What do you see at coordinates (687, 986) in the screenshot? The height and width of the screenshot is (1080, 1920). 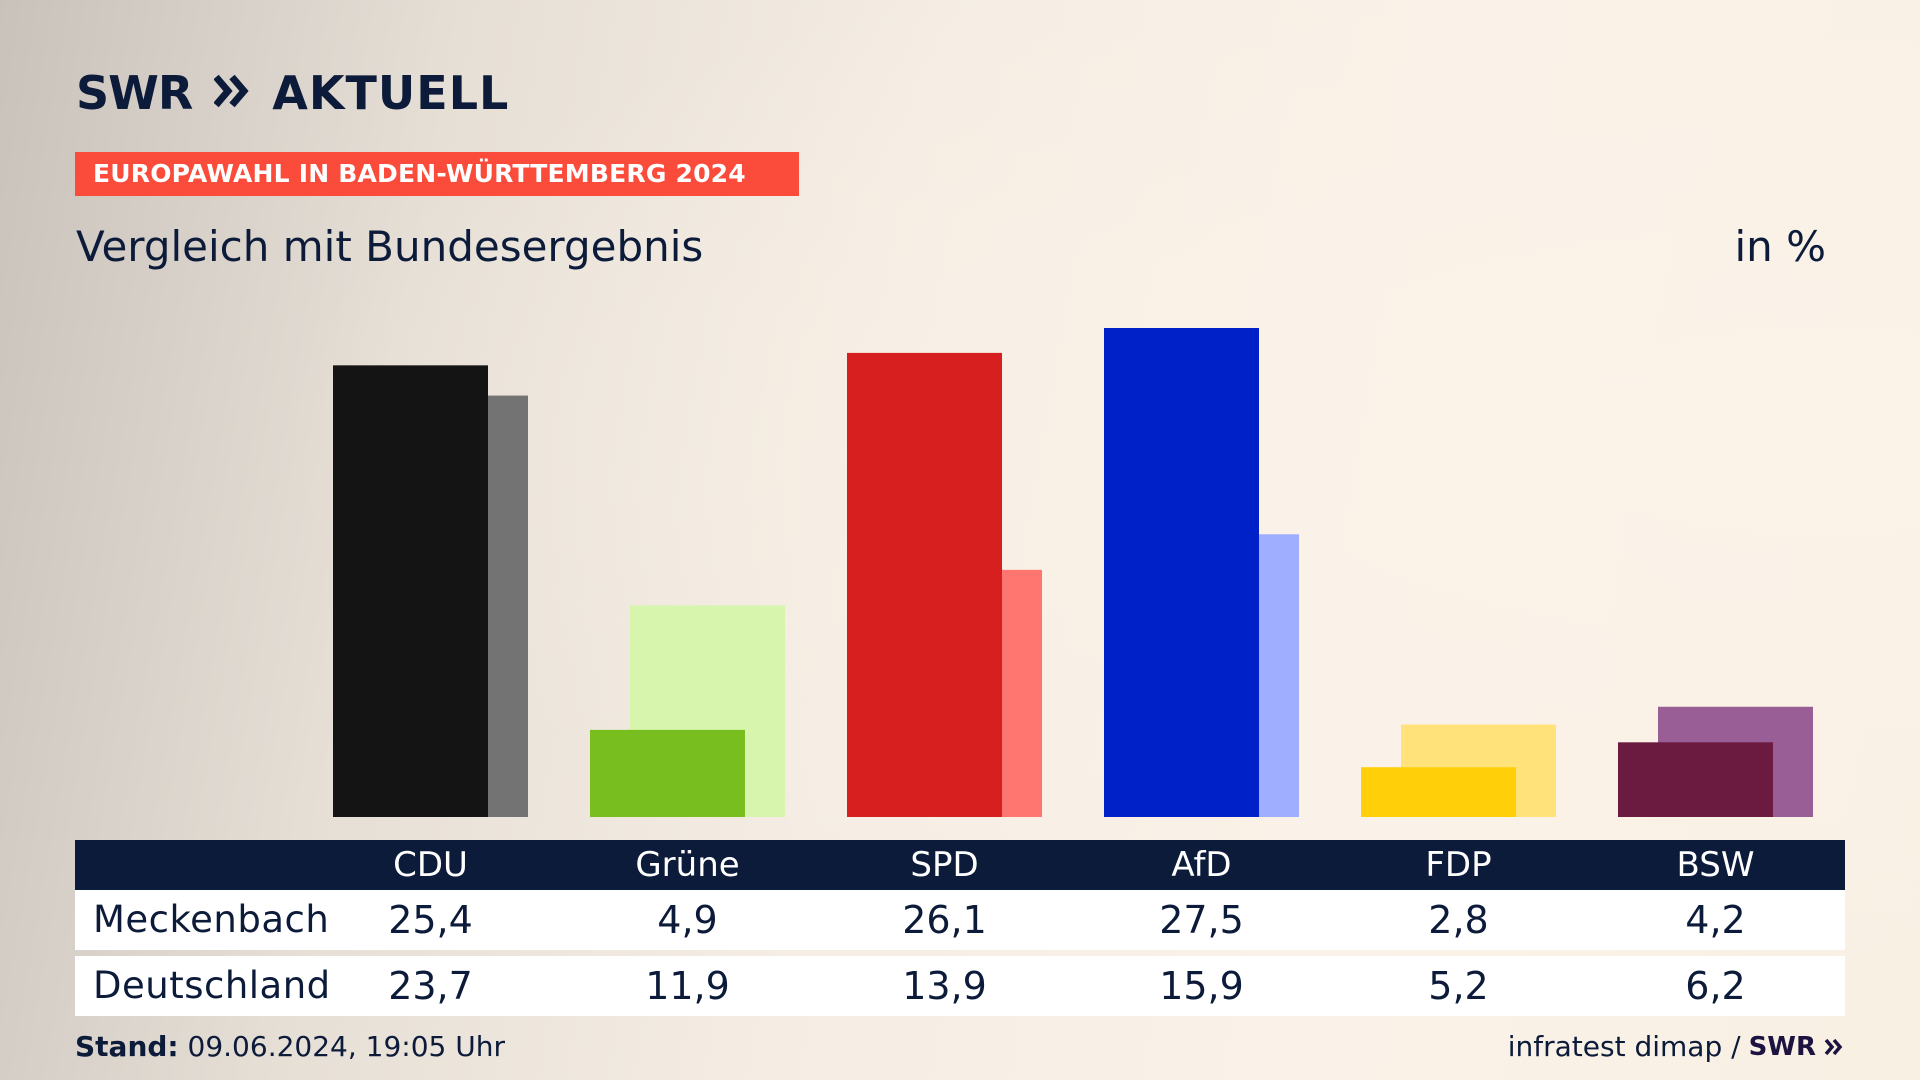 I see `value-deutschland-gruene: 11,9` at bounding box center [687, 986].